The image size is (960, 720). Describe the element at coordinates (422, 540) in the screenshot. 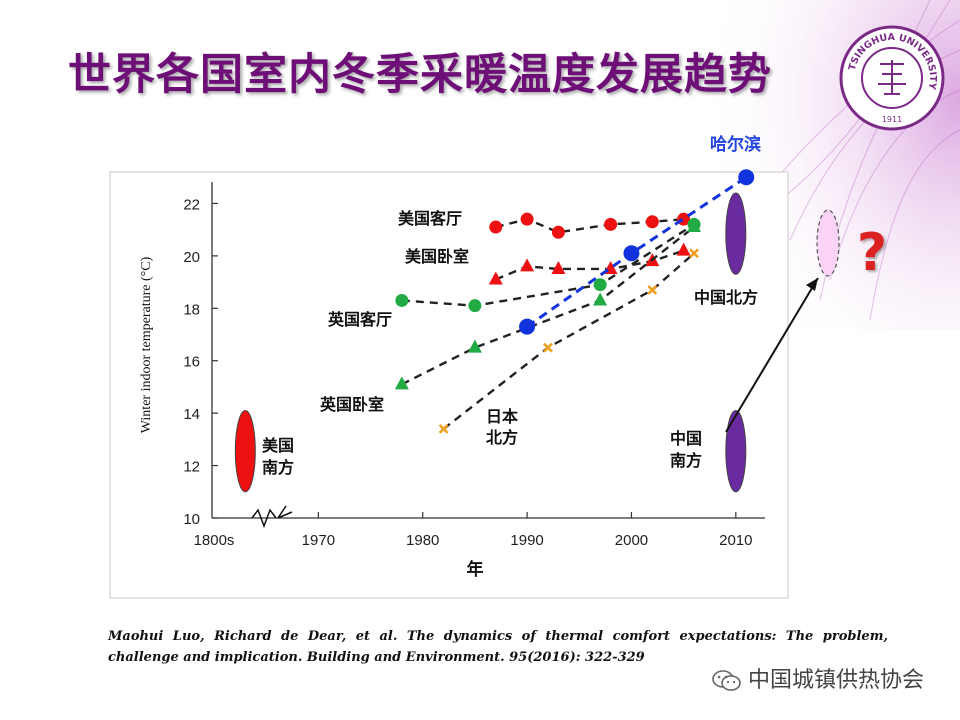

I see `x-tick-label: 1980` at that location.